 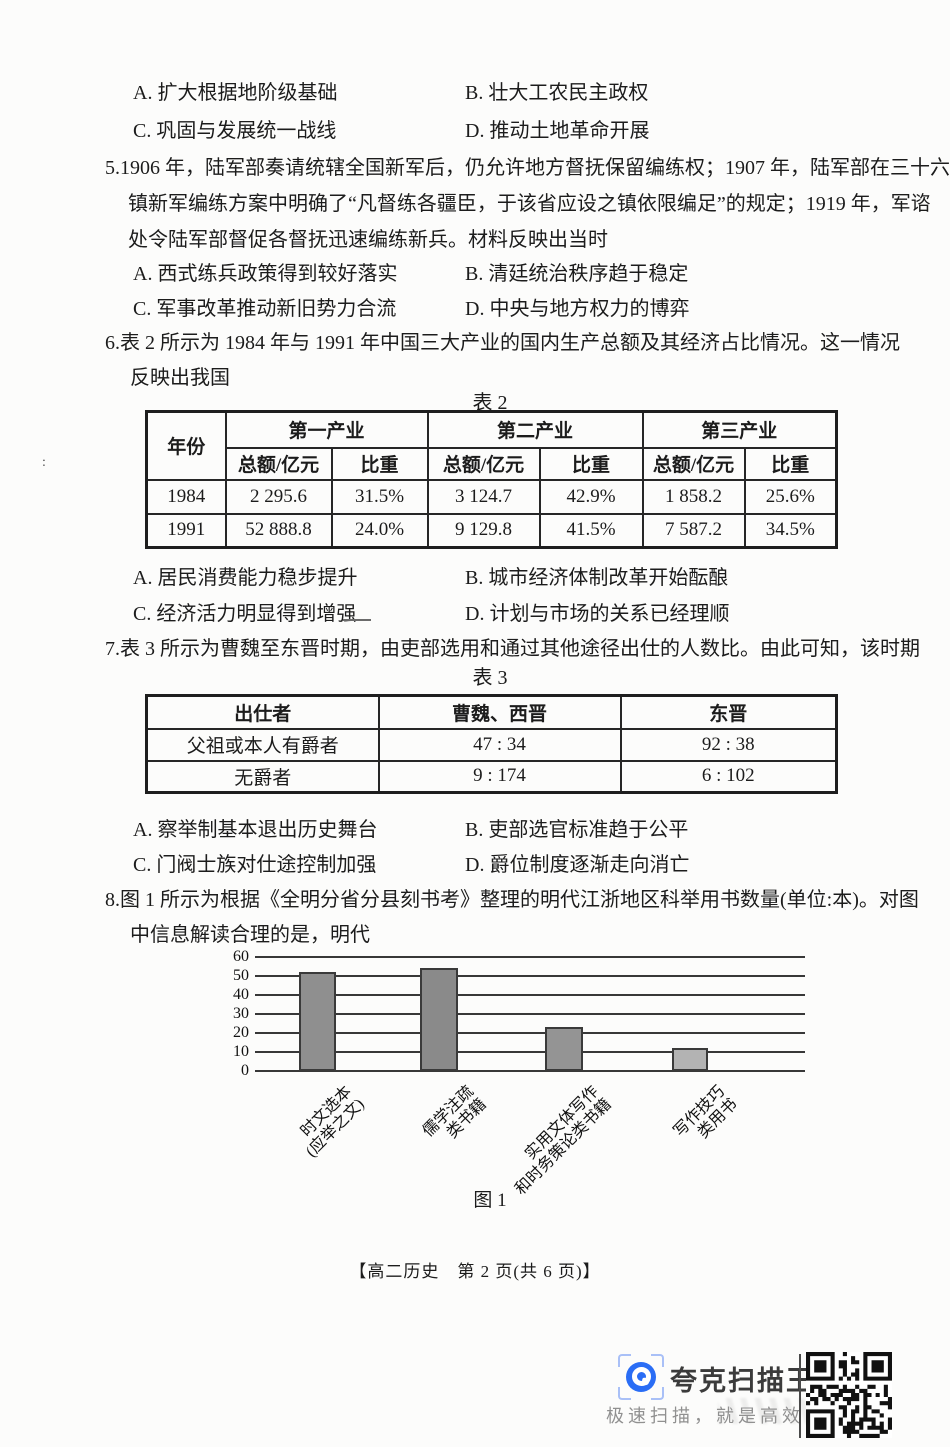 What do you see at coordinates (483, 530) in the screenshot?
I see `table-2-cell: 9 129.8` at bounding box center [483, 530].